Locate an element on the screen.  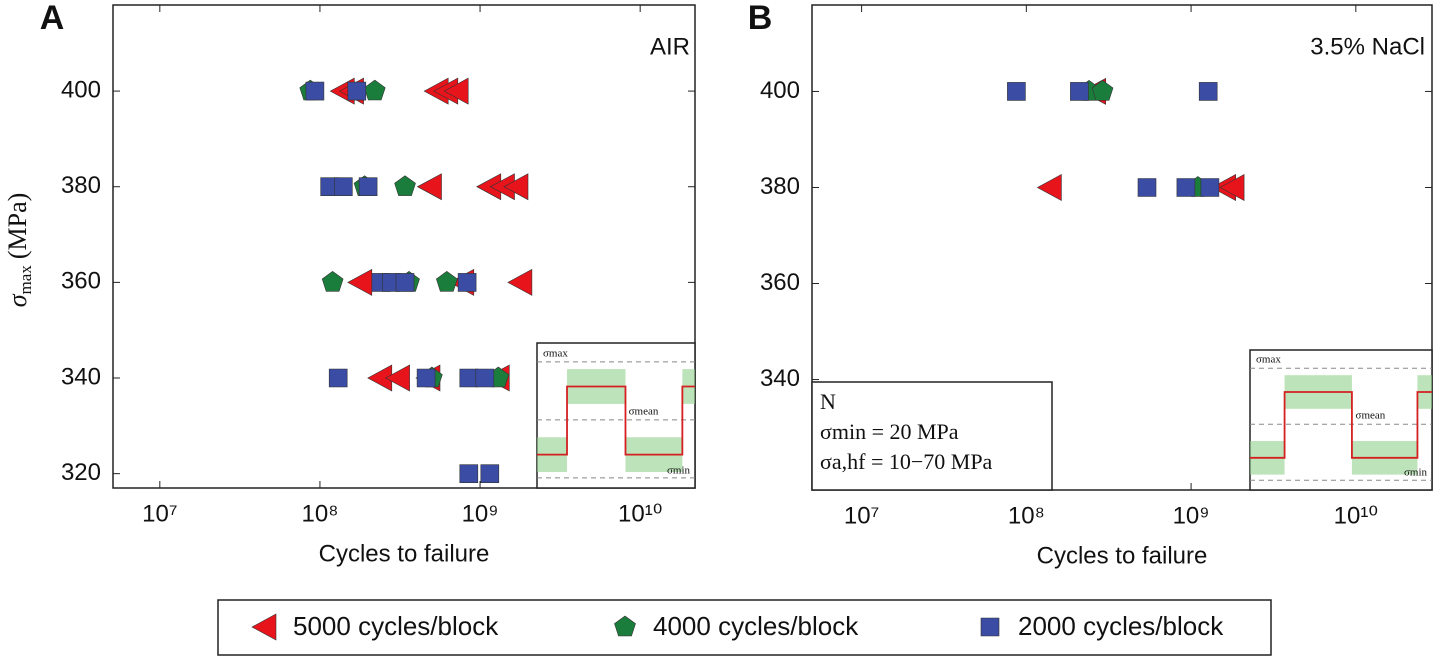
note-line: σmin = 20 MPa is located at coordinates (889, 431).